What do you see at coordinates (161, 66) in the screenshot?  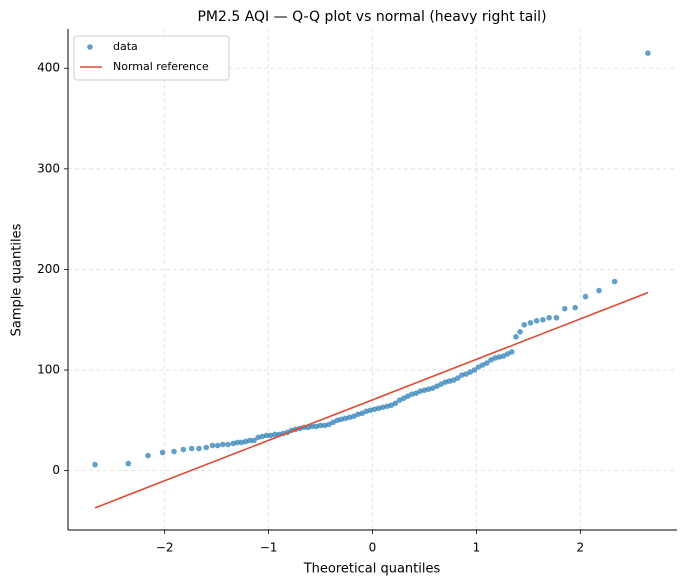 I see `legend-label: Normal reference` at bounding box center [161, 66].